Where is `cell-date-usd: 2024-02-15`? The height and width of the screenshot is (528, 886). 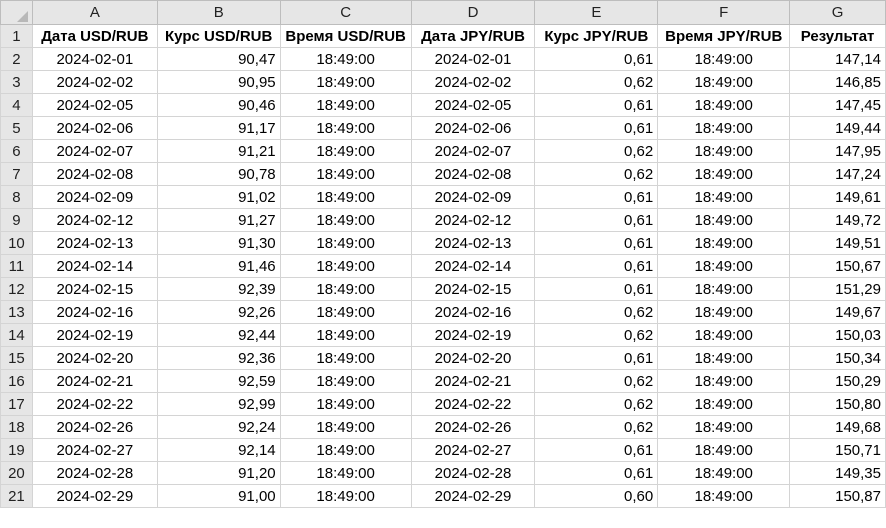
cell-date-usd: 2024-02-15 is located at coordinates (94, 289).